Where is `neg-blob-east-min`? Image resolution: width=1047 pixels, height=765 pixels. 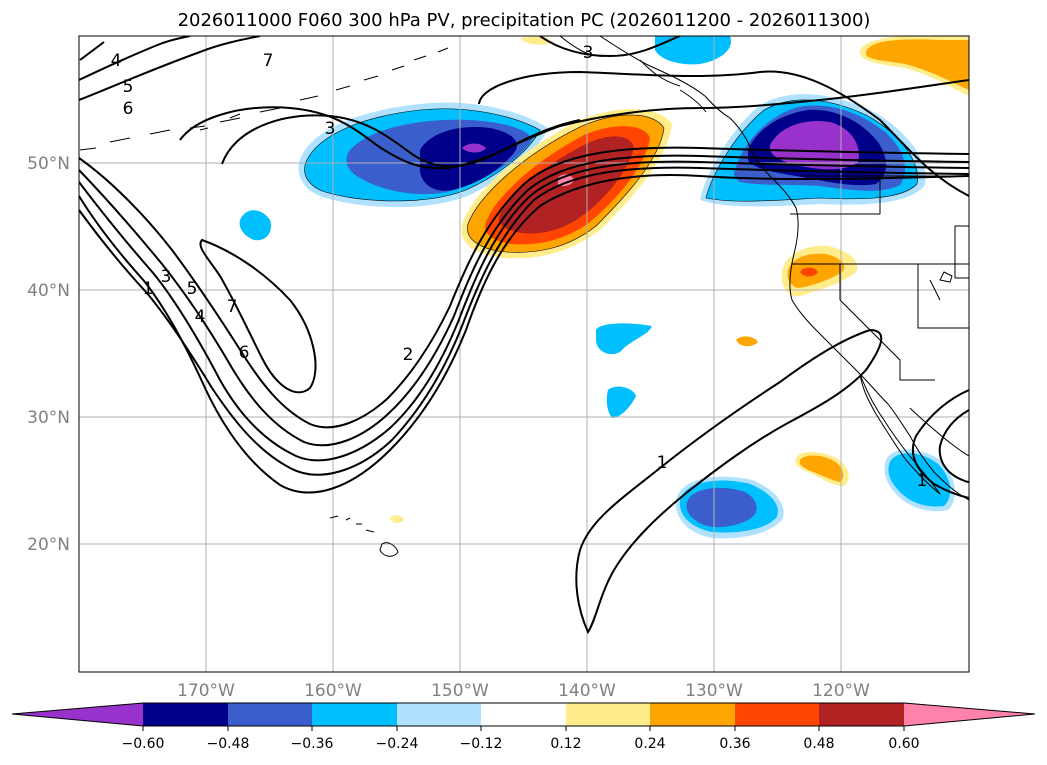
neg-blob-east-min is located at coordinates (814, 145).